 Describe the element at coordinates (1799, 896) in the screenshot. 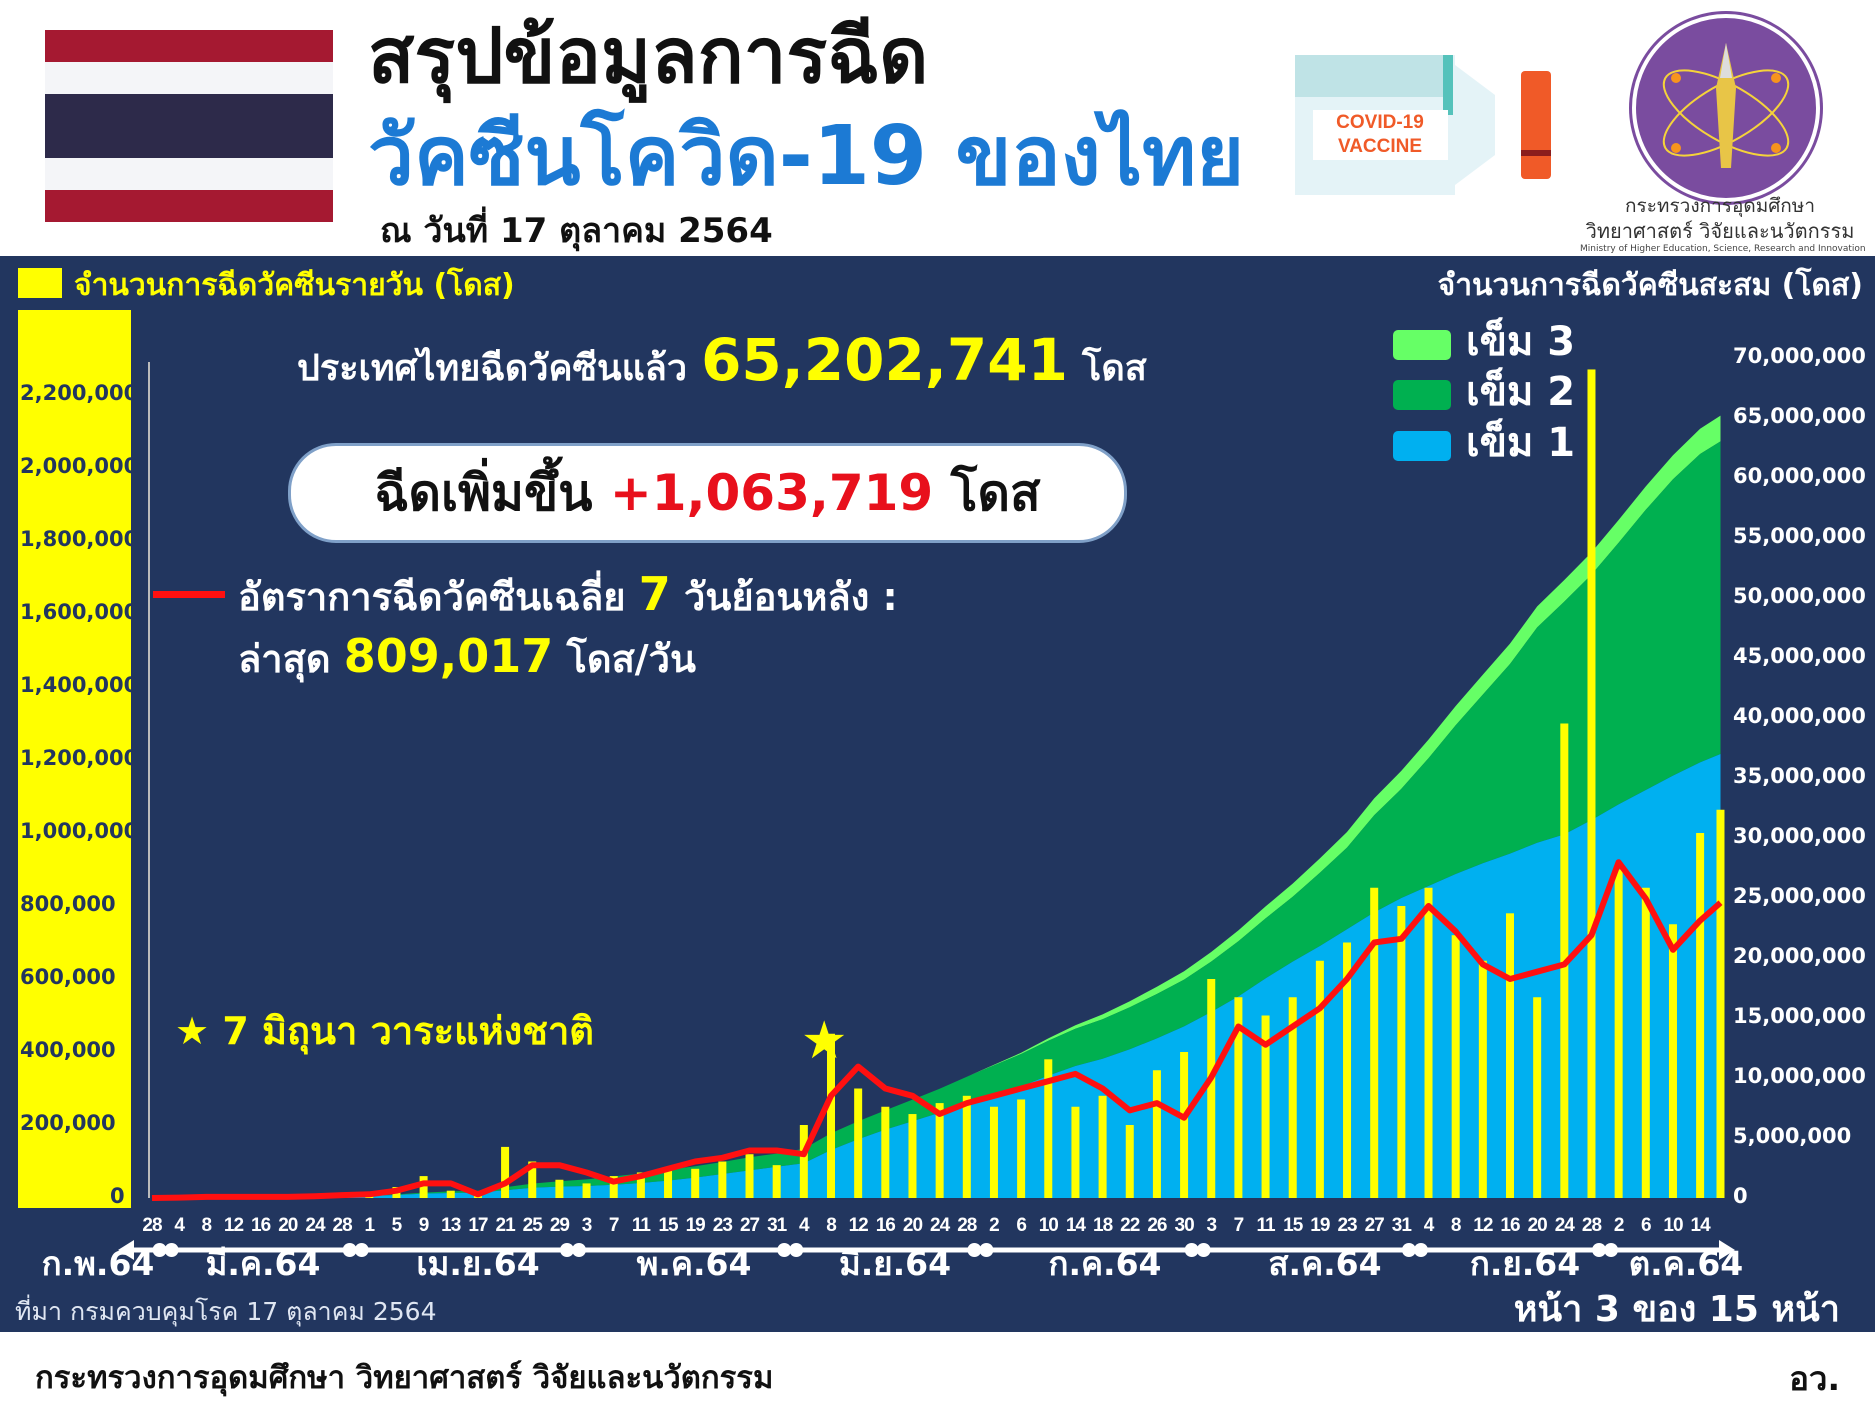

I see `right-axis-tick-label: 25,000,000` at that location.